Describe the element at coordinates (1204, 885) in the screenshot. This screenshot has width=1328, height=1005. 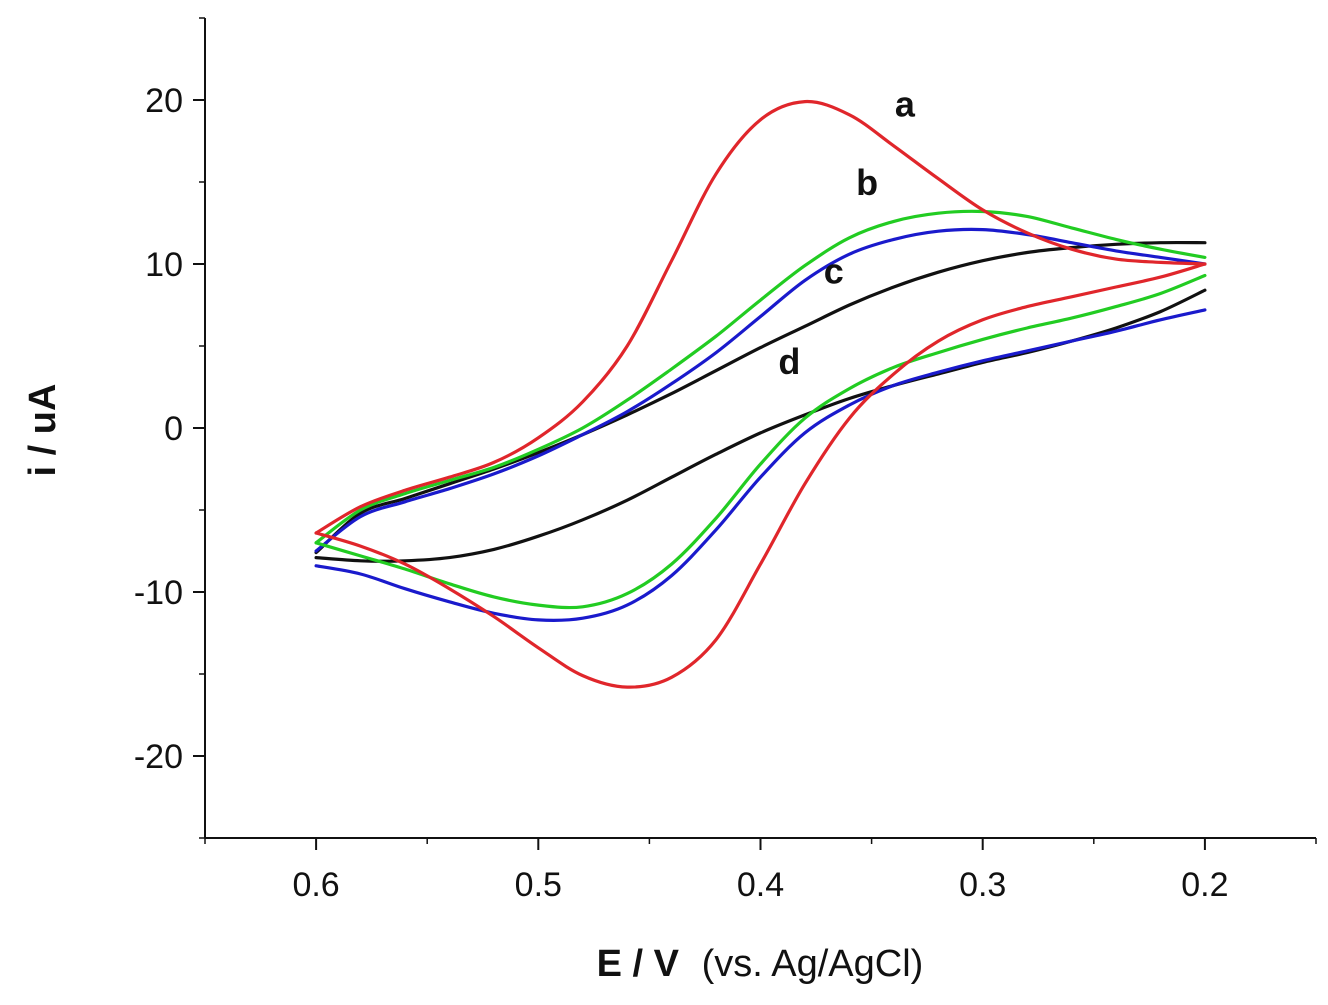
I see `x-tick-label: 0.2` at that location.